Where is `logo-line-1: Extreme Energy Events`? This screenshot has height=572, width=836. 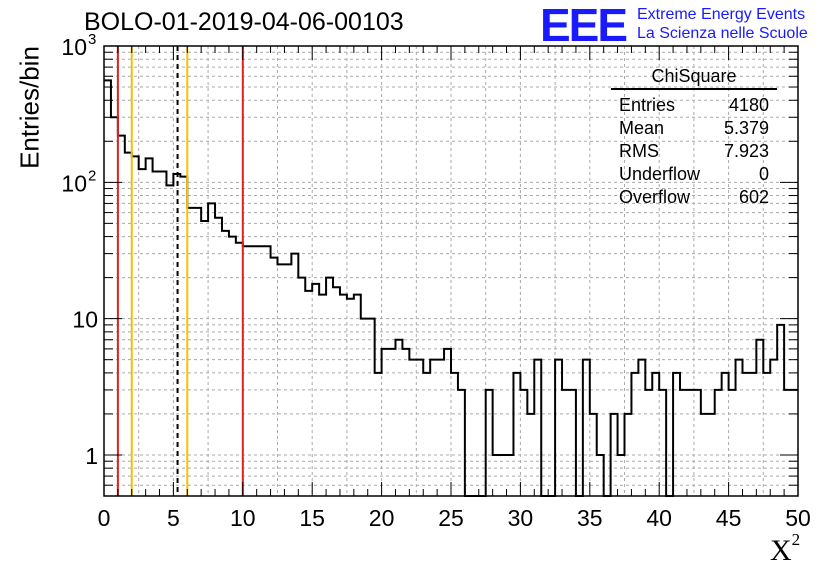
logo-line-1: Extreme Energy Events is located at coordinates (721, 14).